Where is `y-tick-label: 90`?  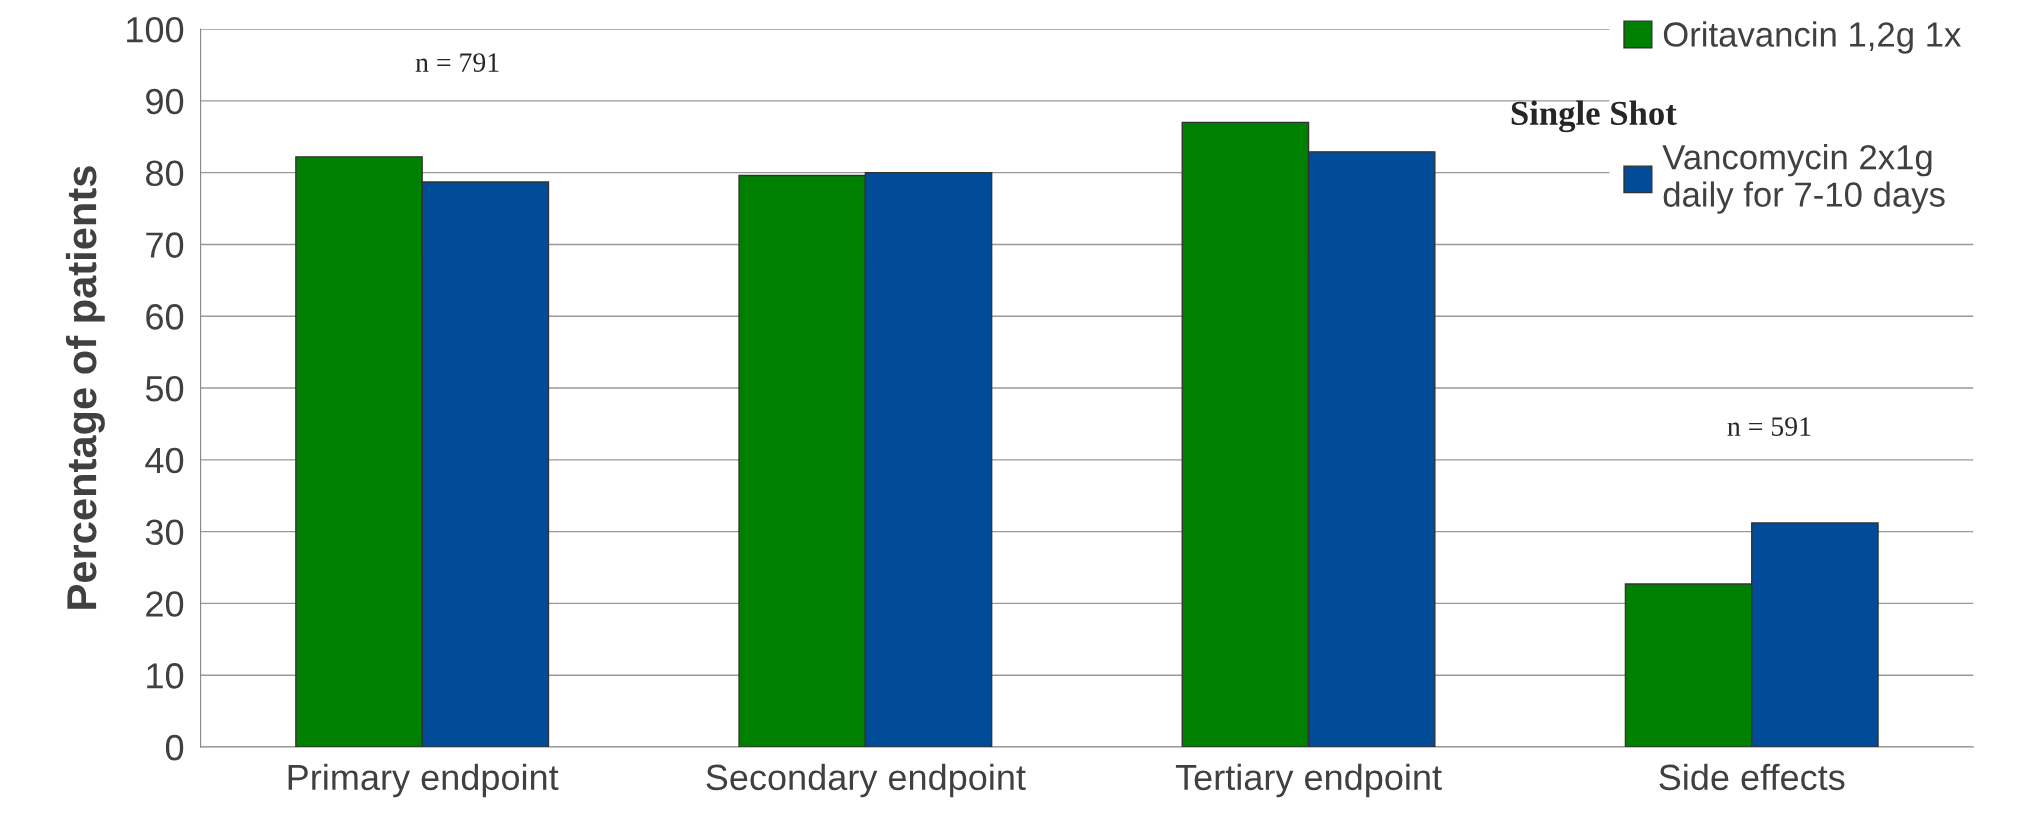
y-tick-label: 90 is located at coordinates (165, 101).